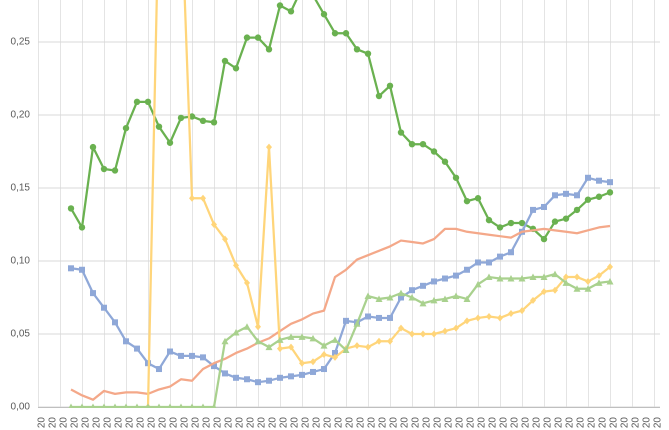  What do you see at coordinates (21, 42) in the screenshot?
I see `y-tick-label: 0,25` at bounding box center [21, 42].